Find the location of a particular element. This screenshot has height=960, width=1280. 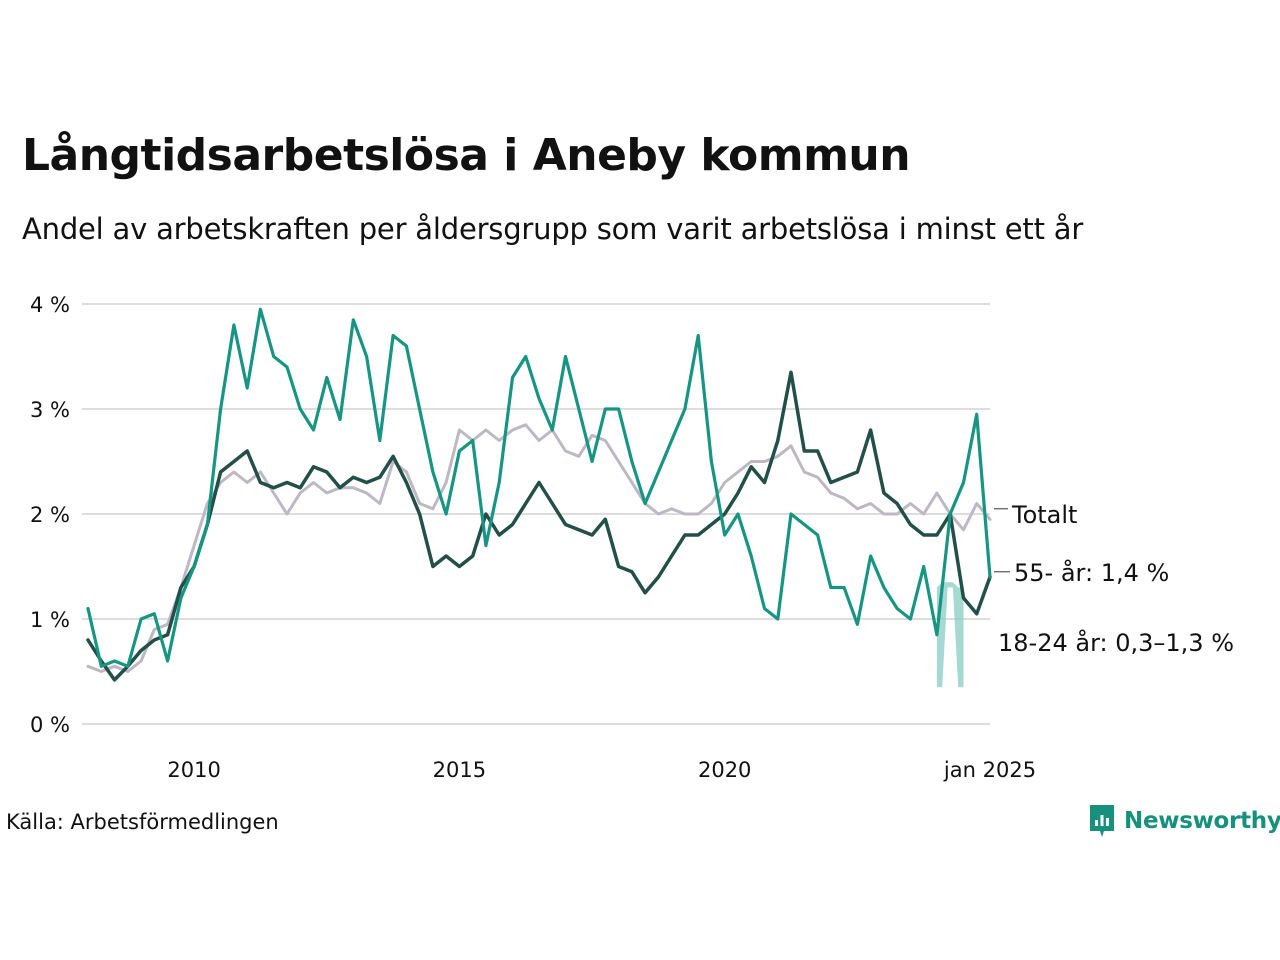

y-axis: 0 % 1 % 2 % 3 % 4 % is located at coordinates (50, 515).